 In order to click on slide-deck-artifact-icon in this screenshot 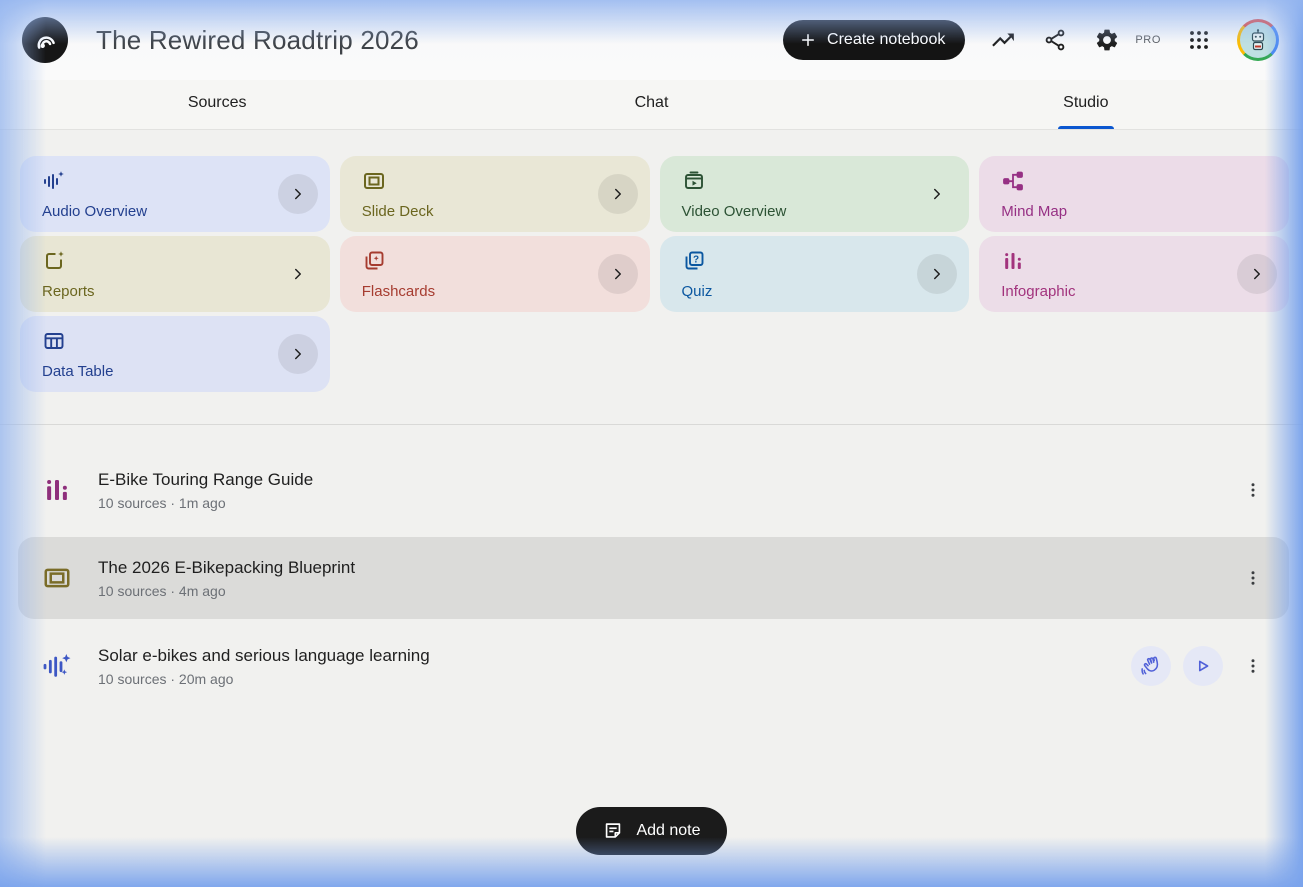, I will do `click(57, 578)`.